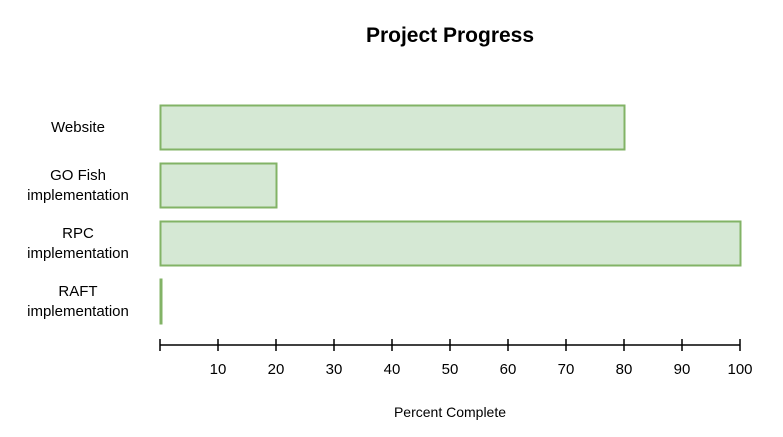  Describe the element at coordinates (739, 369) in the screenshot. I see `x-tick-label-100: 100` at that location.